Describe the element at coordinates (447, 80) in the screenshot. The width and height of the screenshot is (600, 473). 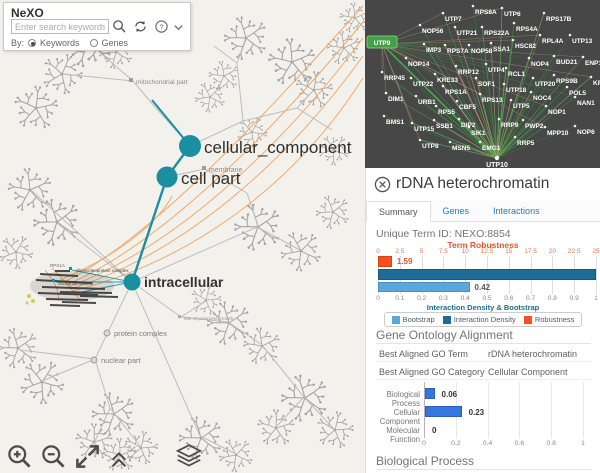
I see `gene-node-label: KRE33` at that location.